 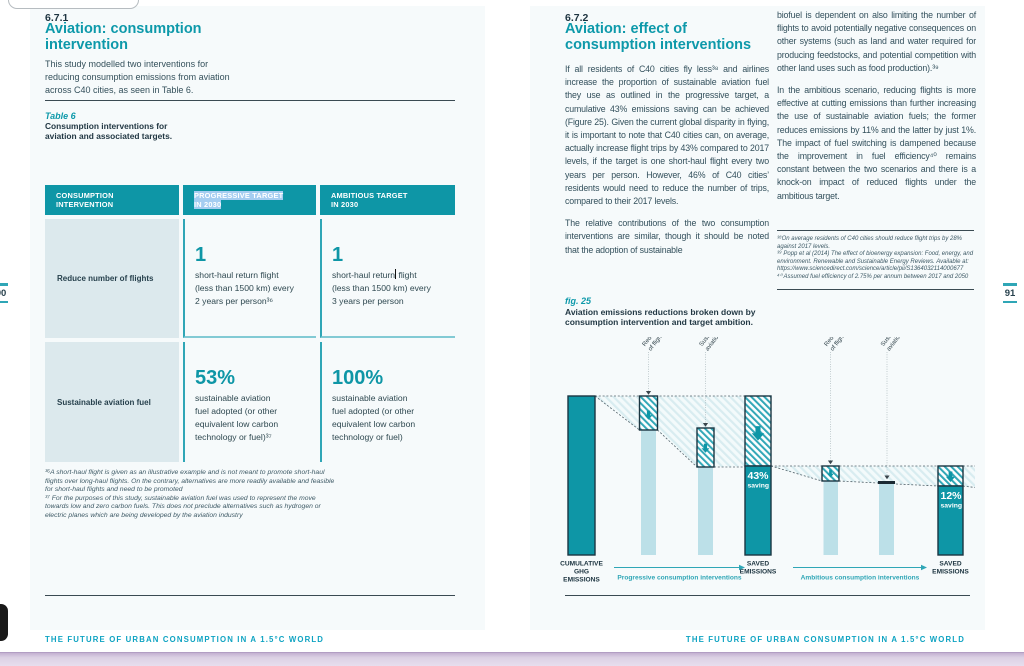 I want to click on taskbar-edge, so click(x=512, y=659).